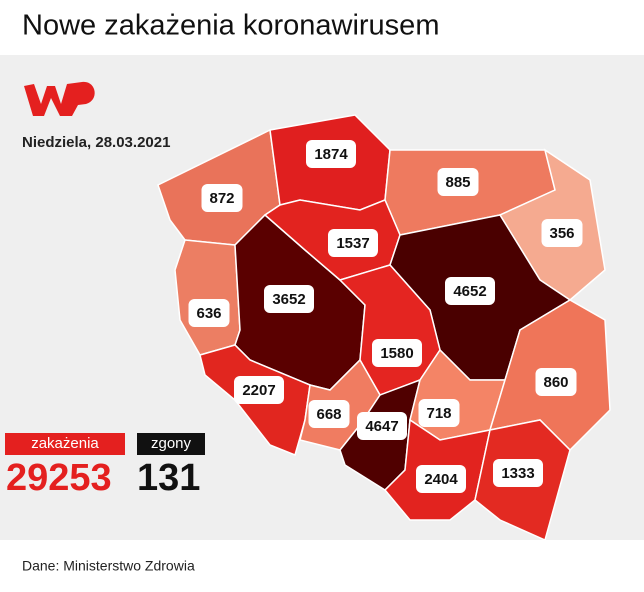 The width and height of the screenshot is (644, 592). I want to click on cases-label: zakażenia, so click(65, 443).